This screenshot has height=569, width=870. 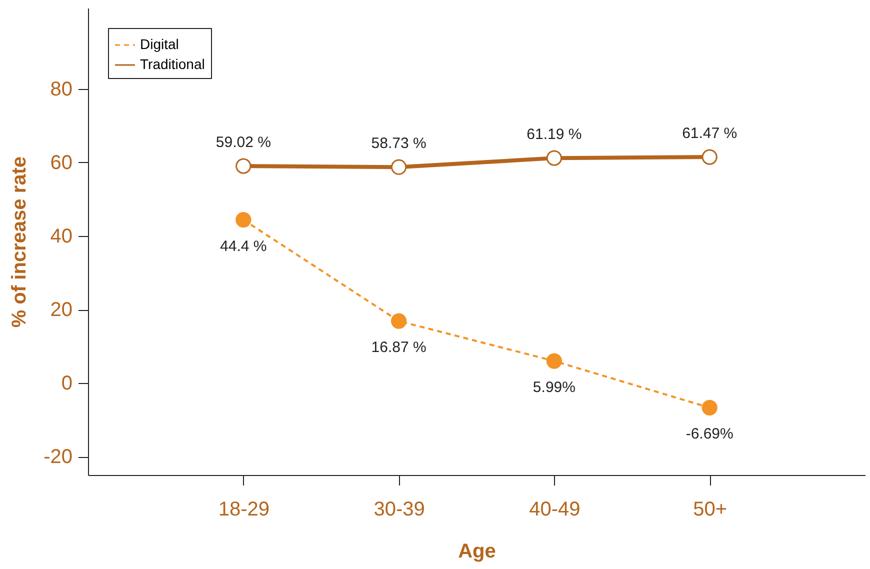 What do you see at coordinates (159, 44) in the screenshot?
I see `legend-label: Digital` at bounding box center [159, 44].